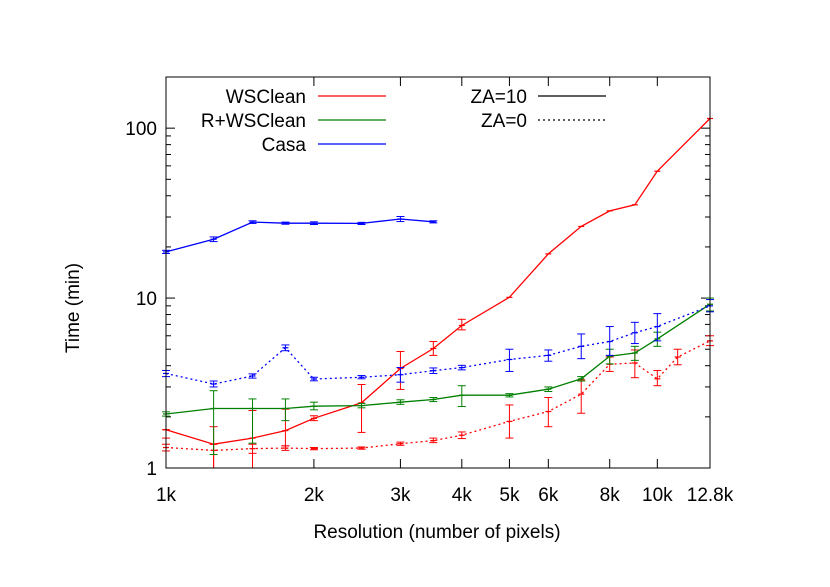  I want to click on x-axis-title: Resolution (number of pixels), so click(436, 532).